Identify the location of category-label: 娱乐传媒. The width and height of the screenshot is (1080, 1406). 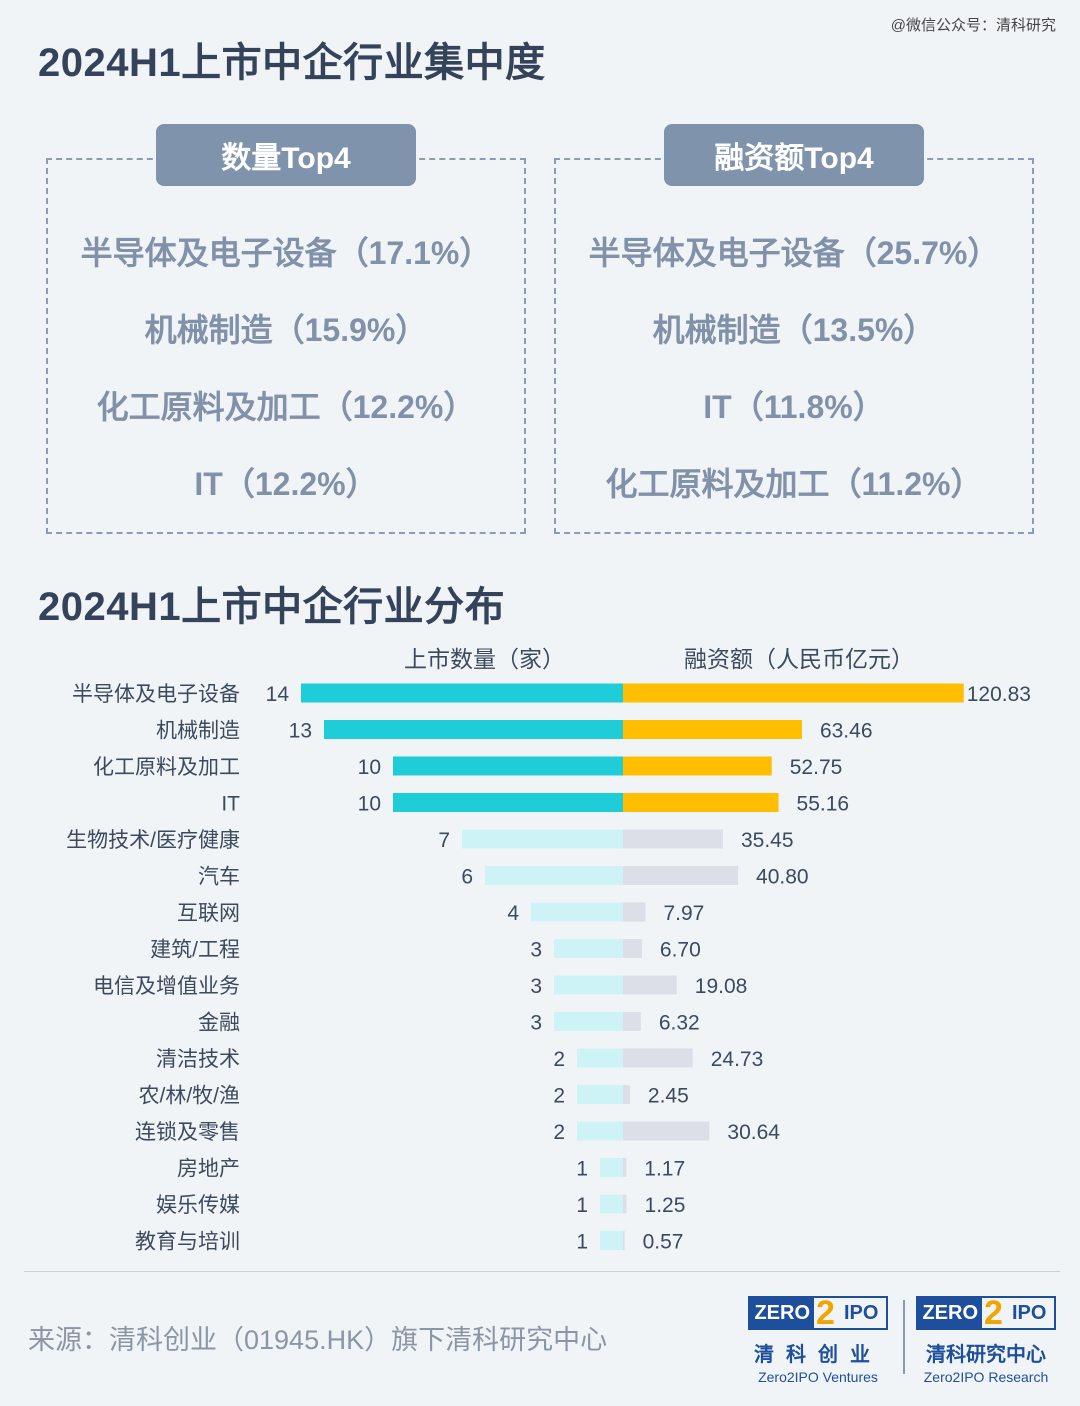
(198, 1205).